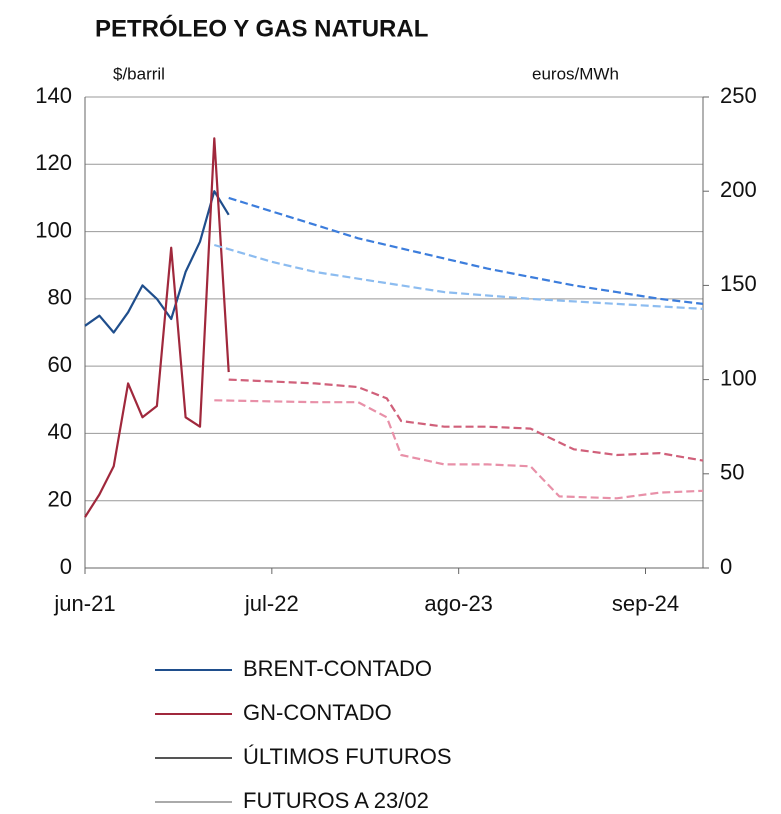 Image resolution: width=781 pixels, height=814 pixels. Describe the element at coordinates (645, 603) in the screenshot. I see `x-tick-label: sep-24` at that location.